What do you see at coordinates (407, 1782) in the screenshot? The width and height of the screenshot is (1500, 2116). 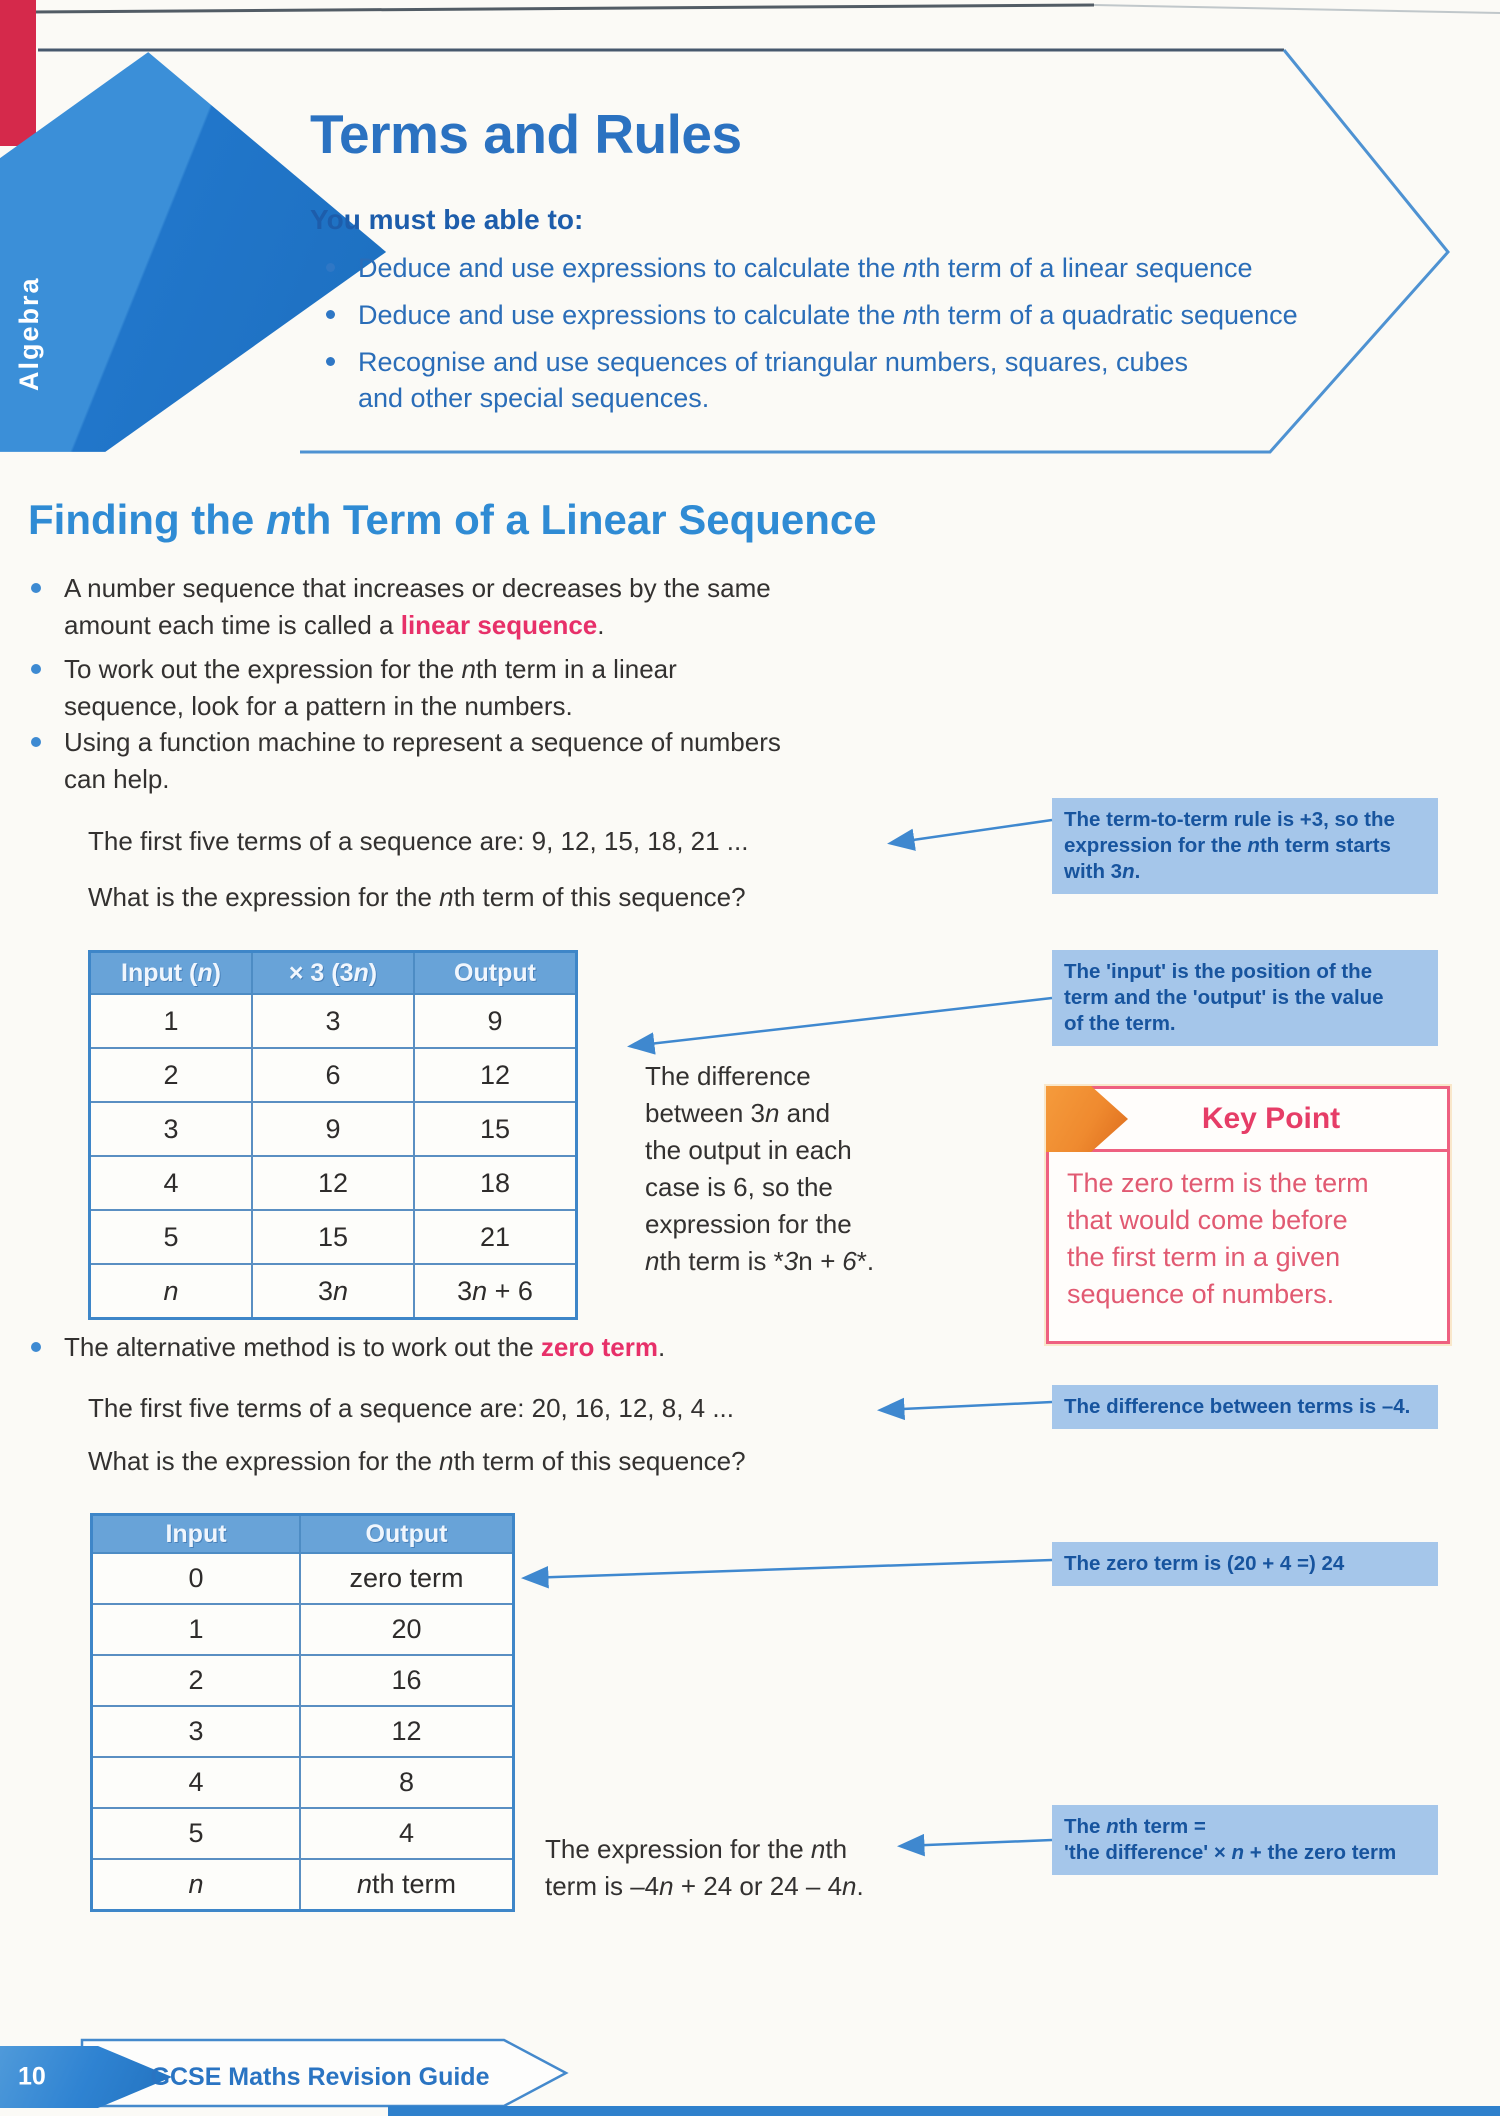 I see `table-cell: 8` at bounding box center [407, 1782].